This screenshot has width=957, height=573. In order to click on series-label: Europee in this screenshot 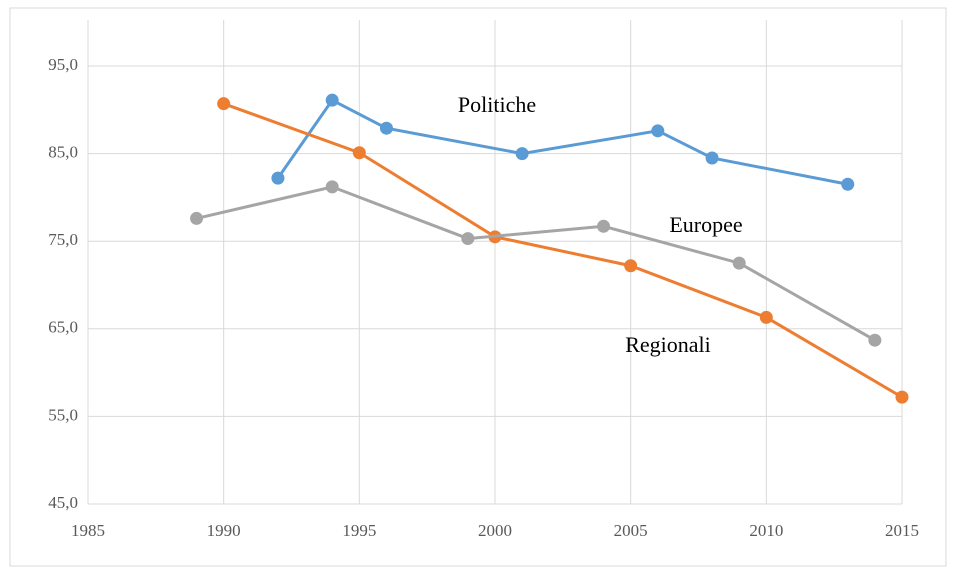, I will do `click(705, 224)`.